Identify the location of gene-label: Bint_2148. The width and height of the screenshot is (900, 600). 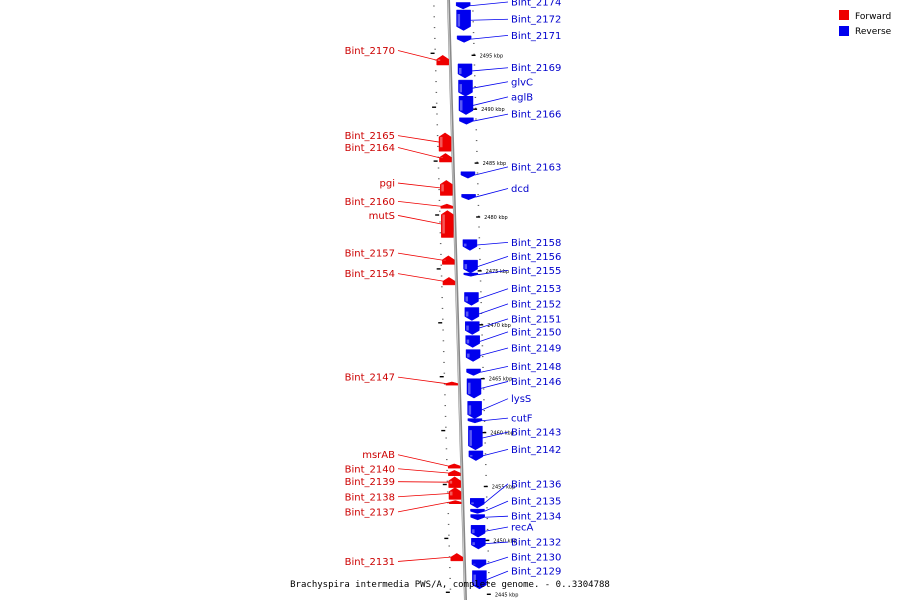
(536, 367).